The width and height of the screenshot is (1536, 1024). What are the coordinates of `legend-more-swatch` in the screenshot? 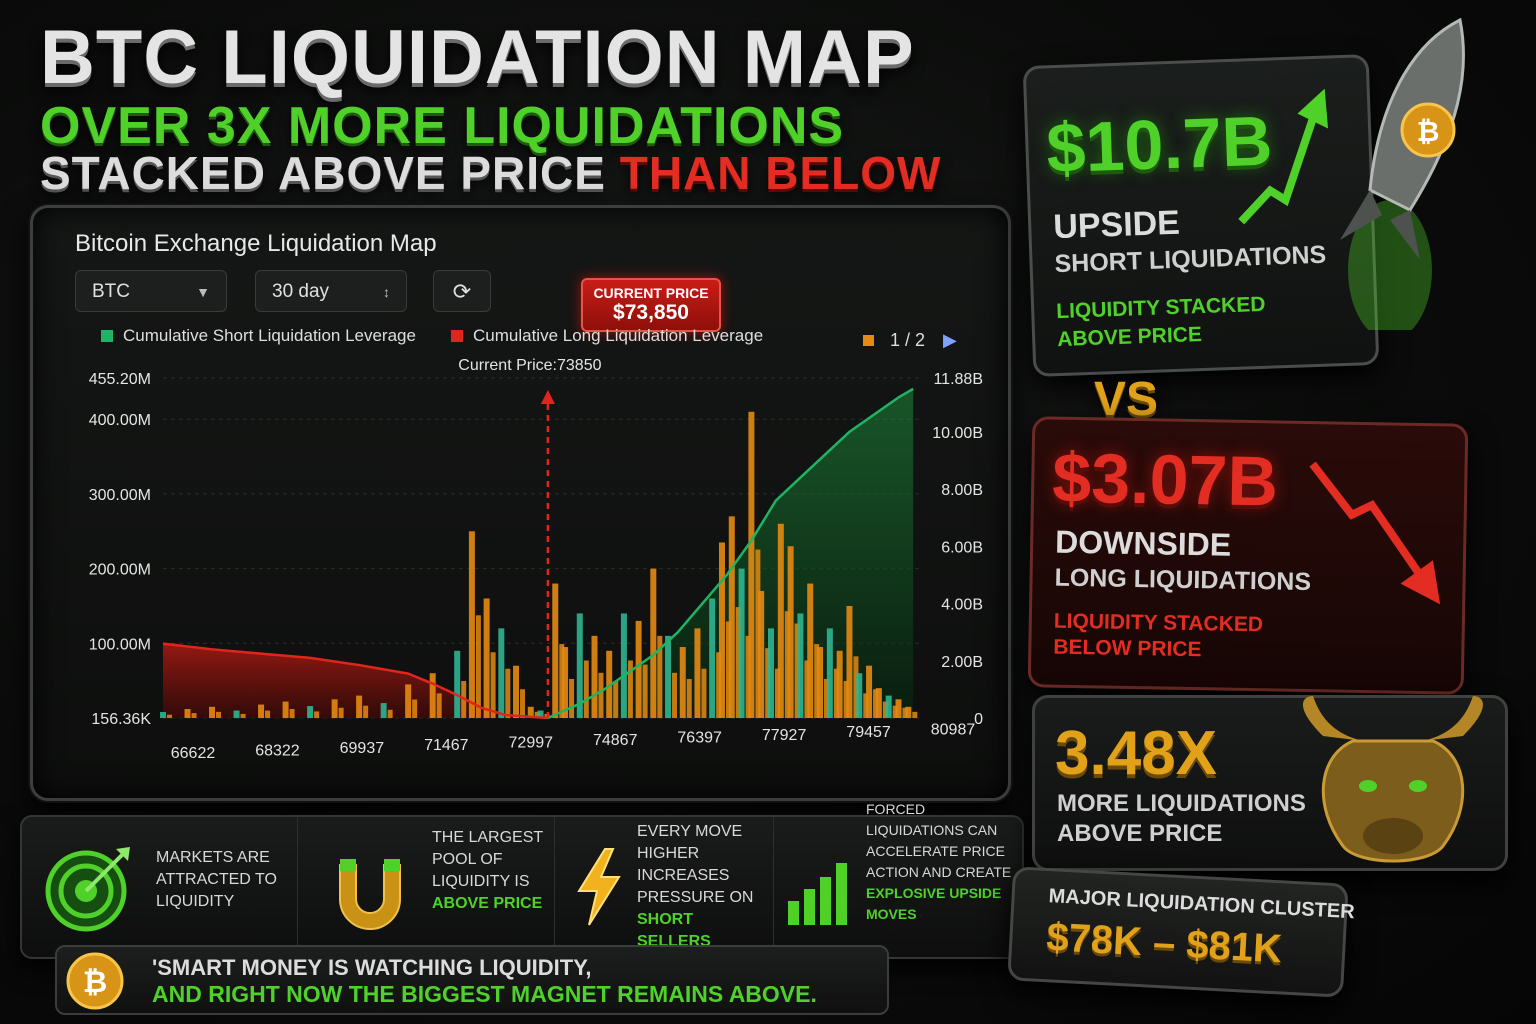 It's located at (868, 340).